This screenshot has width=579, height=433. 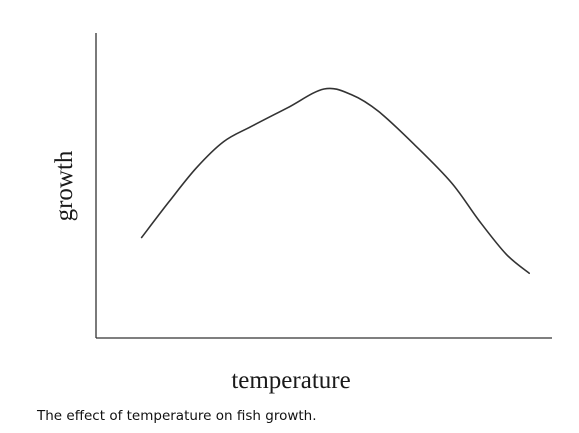 What do you see at coordinates (64, 185) in the screenshot?
I see `y-axis-label: growth` at bounding box center [64, 185].